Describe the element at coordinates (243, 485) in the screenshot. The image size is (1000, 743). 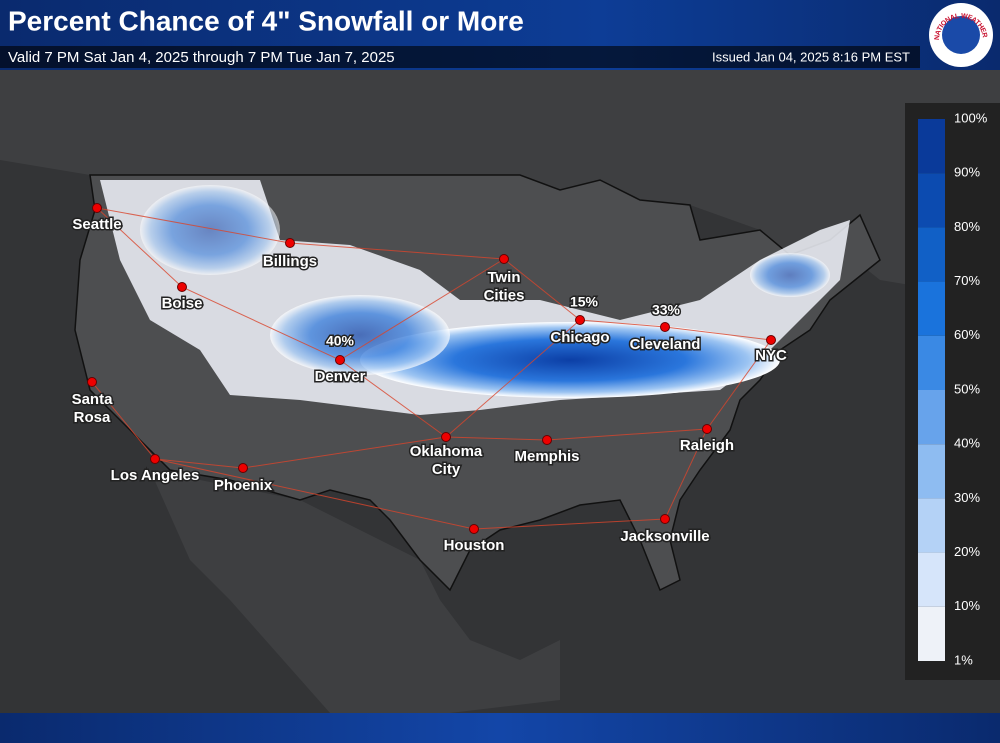
I see `city-label: Phoenix` at that location.